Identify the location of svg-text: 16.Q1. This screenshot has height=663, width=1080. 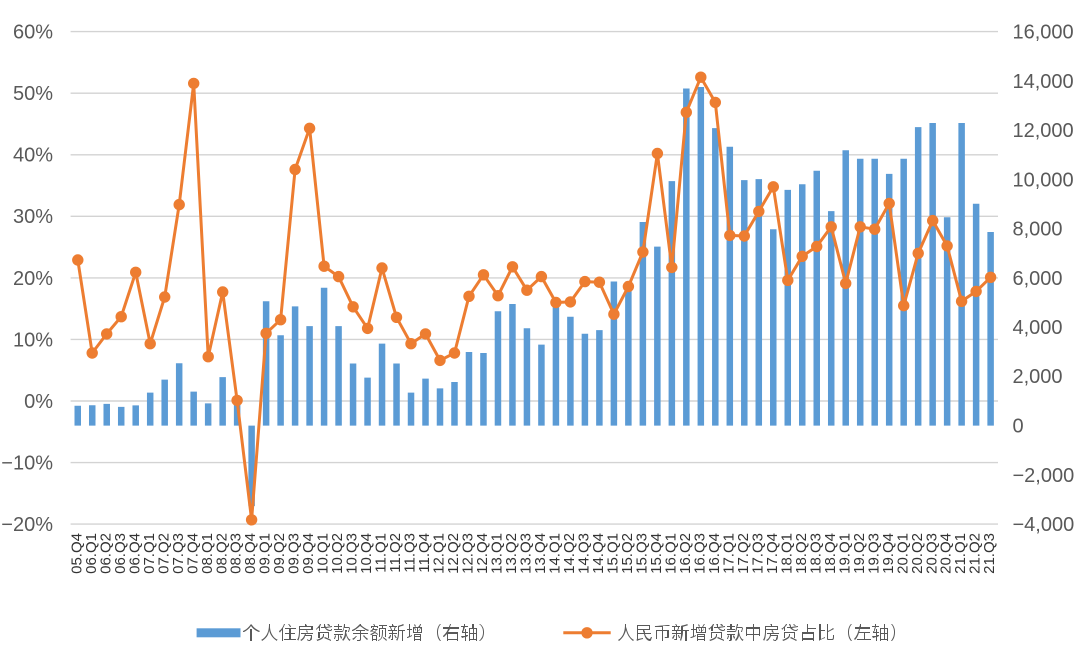
(670, 553).